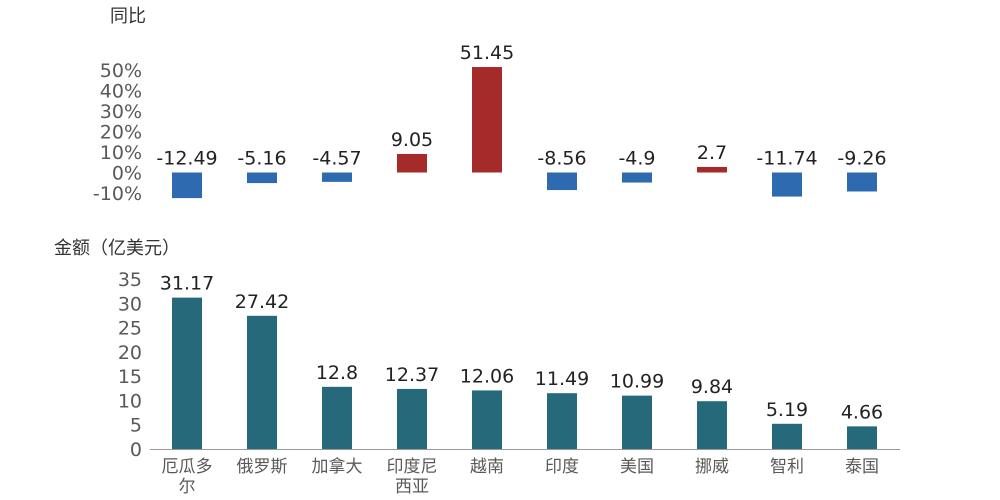  Describe the element at coordinates (861, 159) in the screenshot. I see `yoy-data-label: -9.26` at that location.